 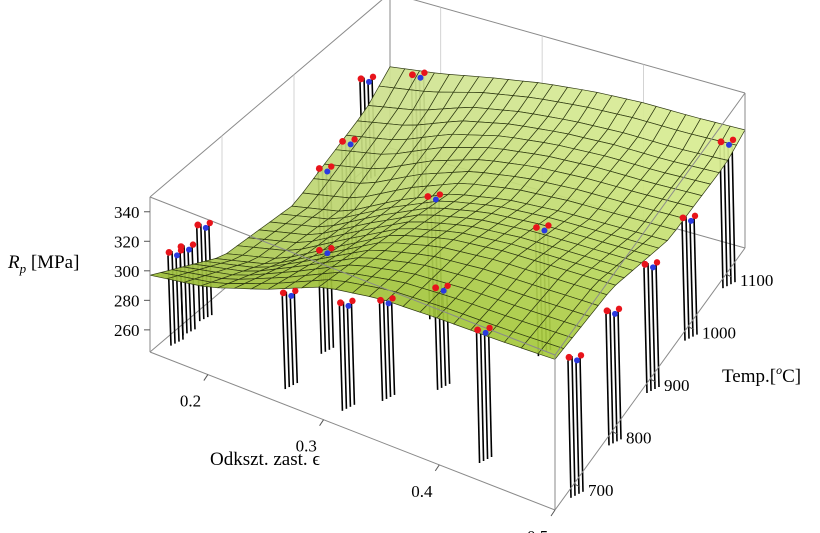 What do you see at coordinates (127, 330) in the screenshot?
I see `rp-tick-label: 260` at bounding box center [127, 330].